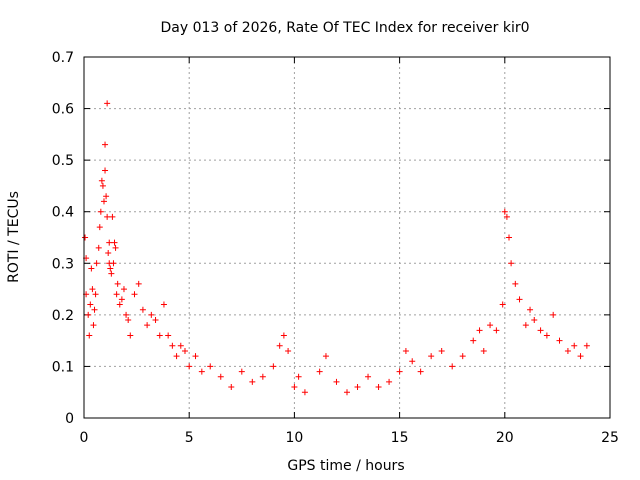 The height and width of the screenshot is (480, 640). Describe the element at coordinates (63, 110) in the screenshot. I see `y-tick-label: 0.6` at that location.